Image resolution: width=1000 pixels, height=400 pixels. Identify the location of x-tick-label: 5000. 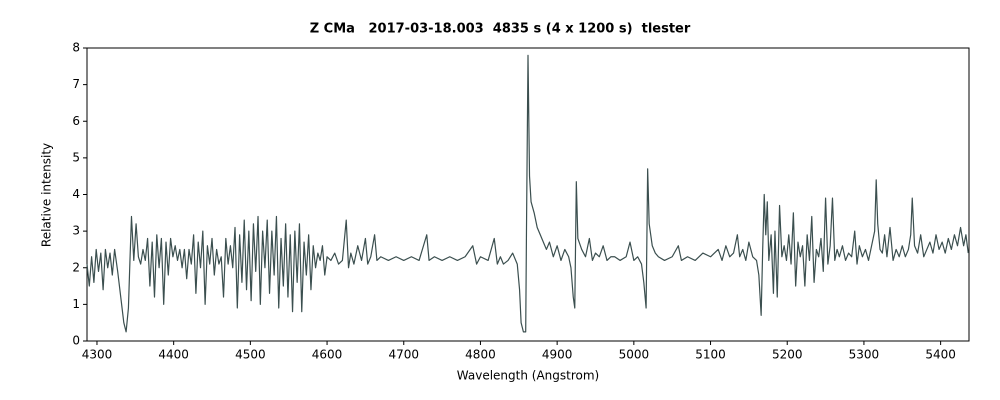
(634, 355).